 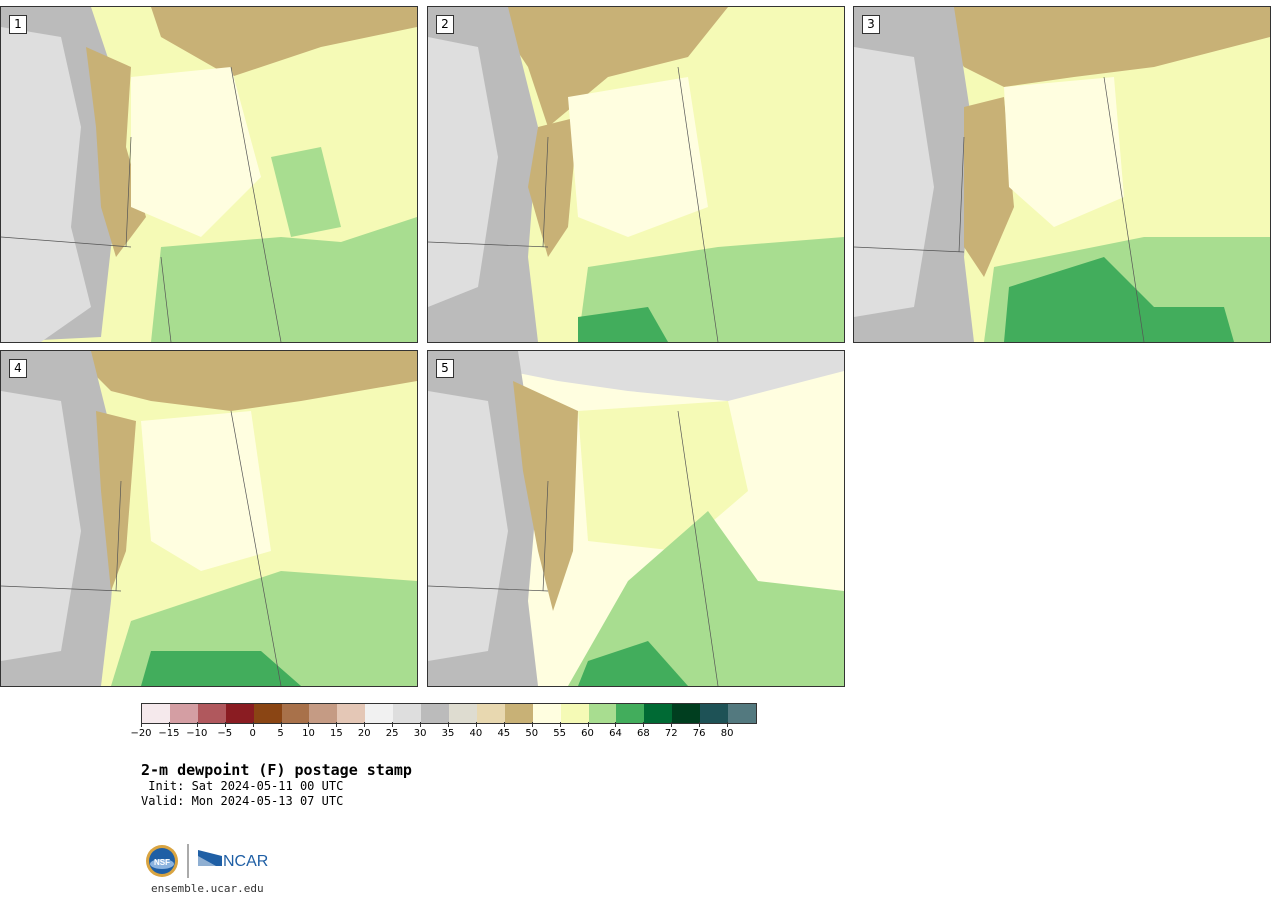 I want to click on init-time: Init: Sat 2024-05-11 00 UTC, so click(x=242, y=786).